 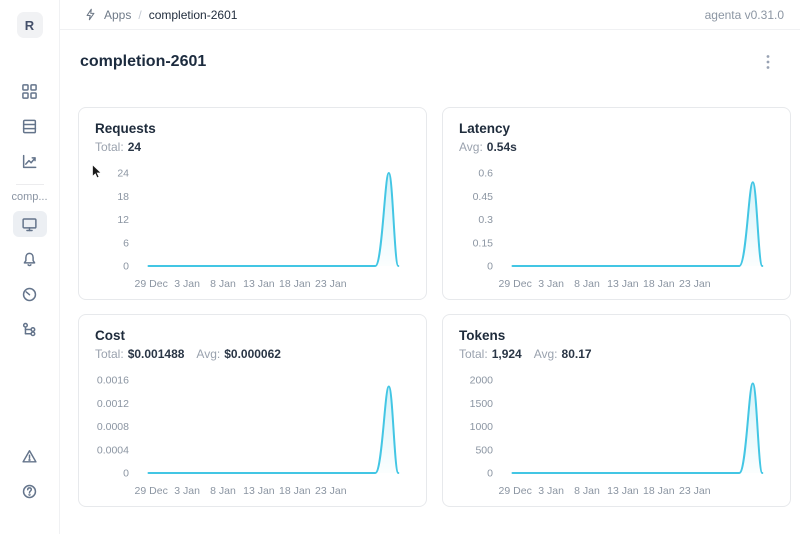 What do you see at coordinates (616, 354) in the screenshot?
I see `card-stats: Total: 1,924 Avg: 80.17` at bounding box center [616, 354].